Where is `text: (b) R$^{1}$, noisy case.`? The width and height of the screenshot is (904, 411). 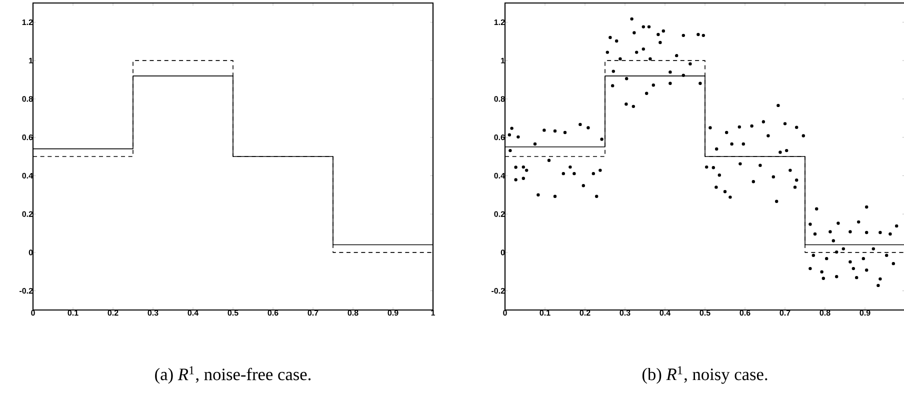 text: (b) R$^{1}$, noisy case. is located at coordinates (705, 375).